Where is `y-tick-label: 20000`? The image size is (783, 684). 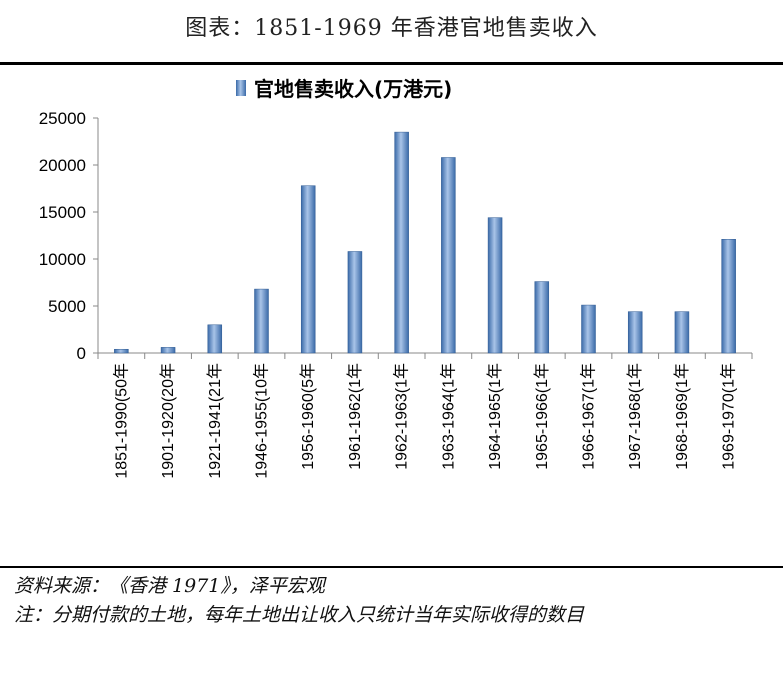 y-tick-label: 20000 is located at coordinates (62, 165).